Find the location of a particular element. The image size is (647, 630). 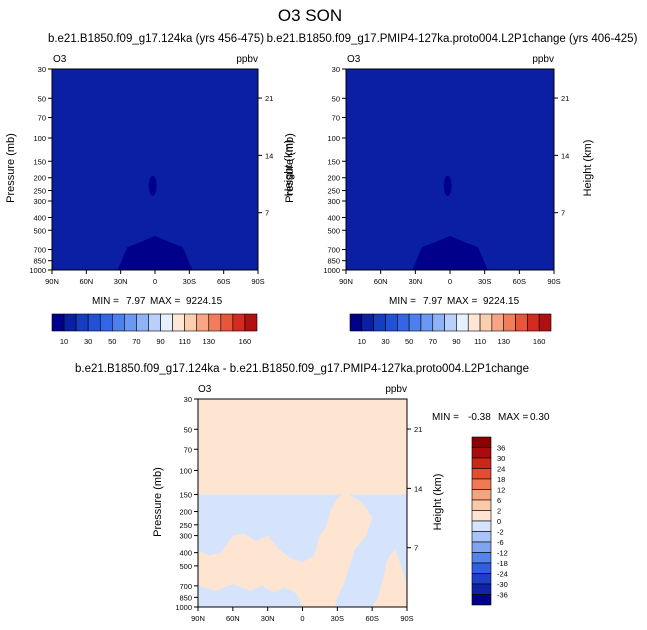

panel-left-var-label: O3 is located at coordinates (60, 59).